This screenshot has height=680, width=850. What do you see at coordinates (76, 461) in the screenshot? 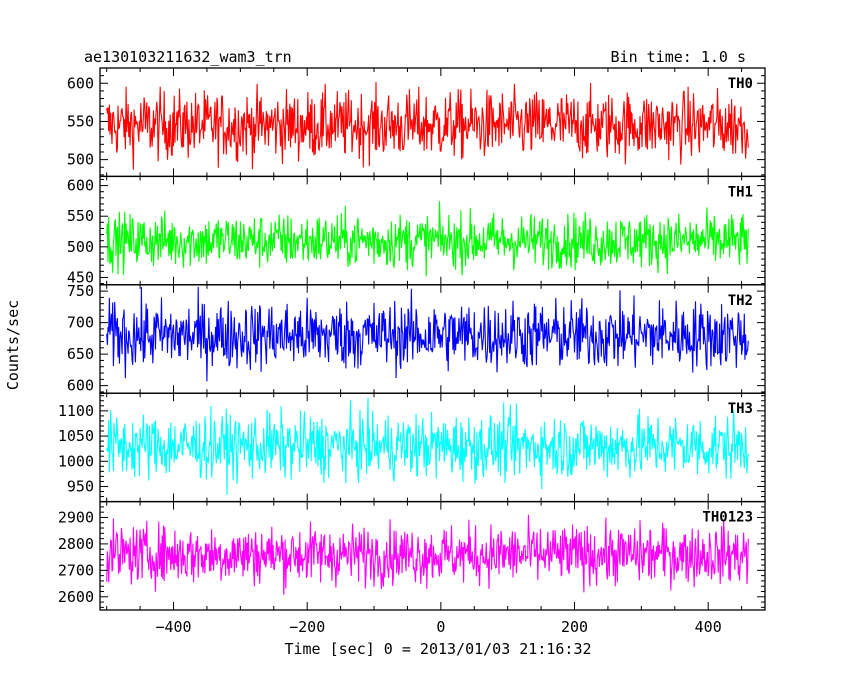
I see `y-tick-label-th3-1: 1000` at bounding box center [76, 461].